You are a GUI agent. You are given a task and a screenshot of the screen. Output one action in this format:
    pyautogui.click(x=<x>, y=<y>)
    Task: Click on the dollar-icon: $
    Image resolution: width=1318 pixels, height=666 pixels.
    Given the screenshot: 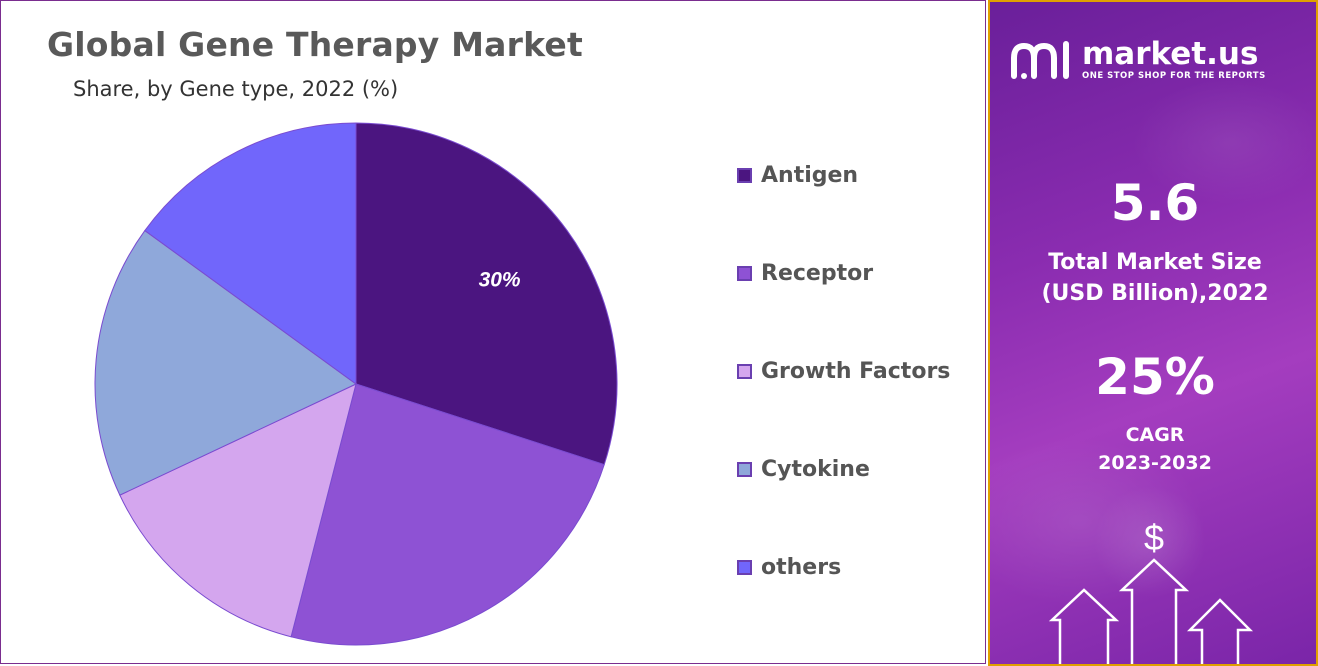 What is the action you would take?
    pyautogui.click(x=1154, y=537)
    